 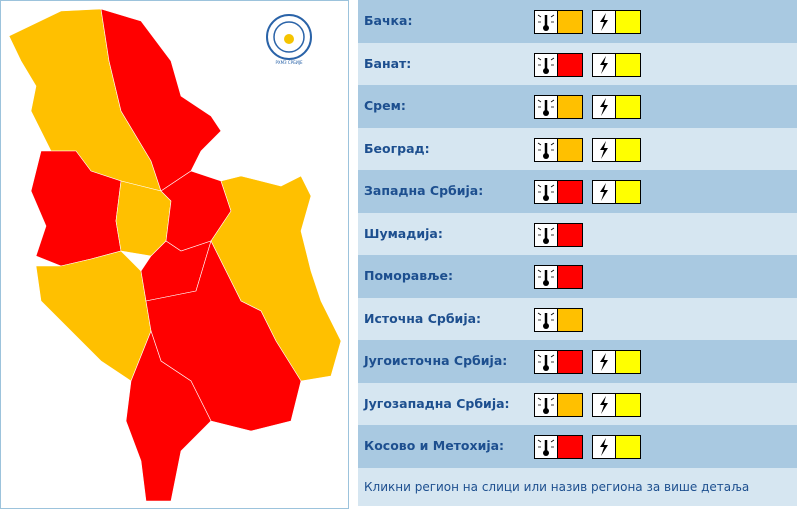 I want to click on region-row: Југоисточна Србија:, so click(x=577, y=361).